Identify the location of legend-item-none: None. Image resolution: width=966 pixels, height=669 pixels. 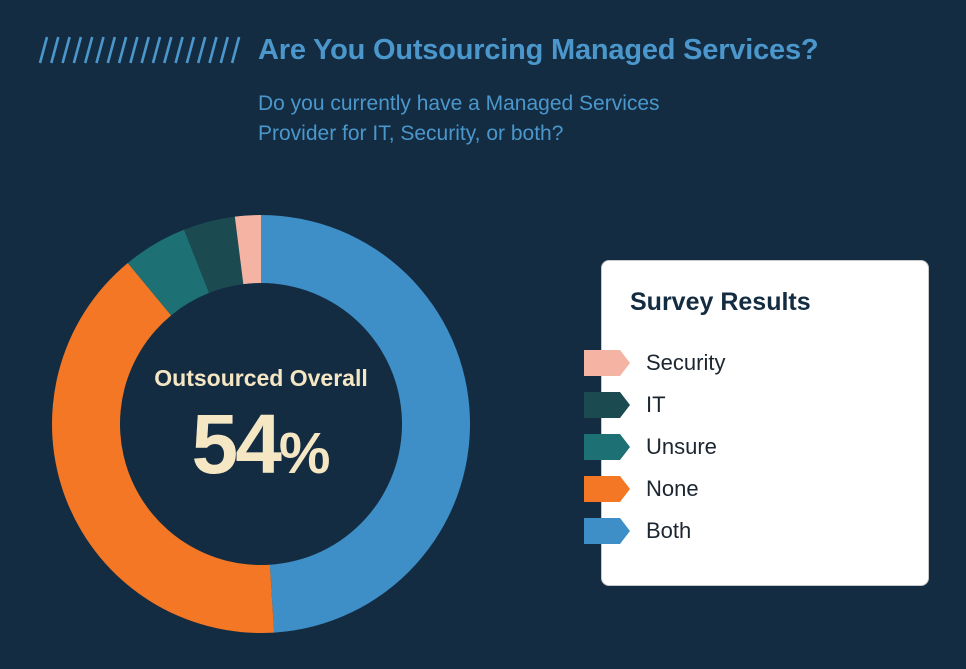
(744, 489).